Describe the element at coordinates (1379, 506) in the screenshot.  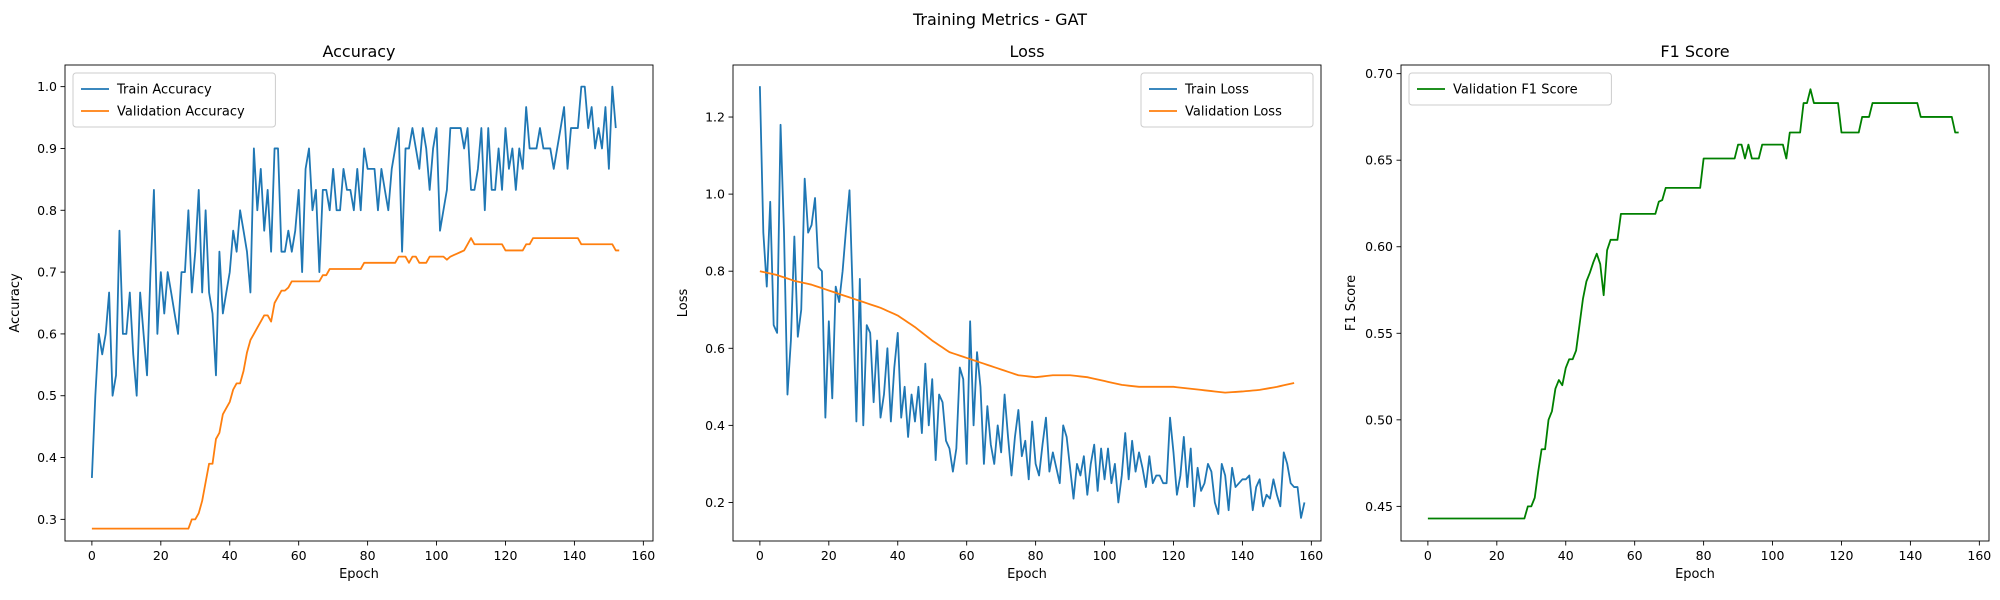
I see `y-tick-label: 0.45` at that location.